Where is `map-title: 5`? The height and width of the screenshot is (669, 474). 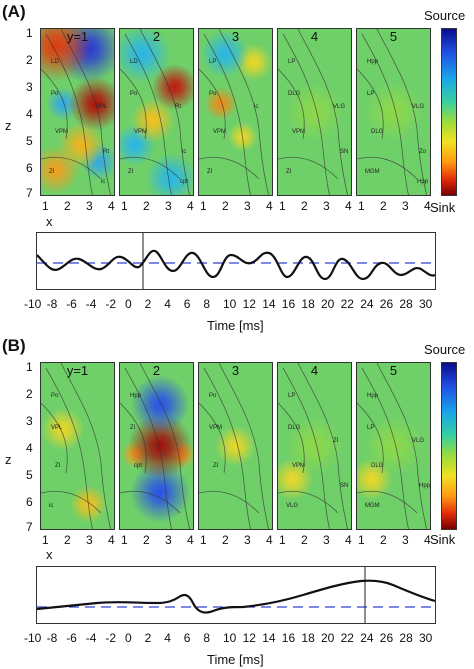
map-title: 5 is located at coordinates (393, 370).